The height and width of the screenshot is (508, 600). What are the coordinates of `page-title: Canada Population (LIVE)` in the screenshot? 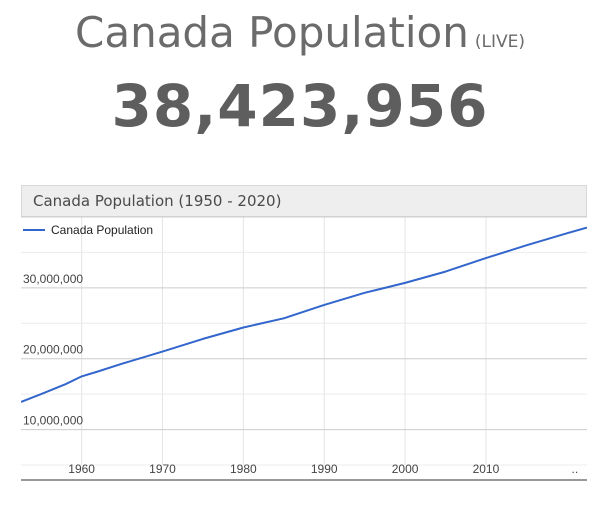 It's located at (300, 32).